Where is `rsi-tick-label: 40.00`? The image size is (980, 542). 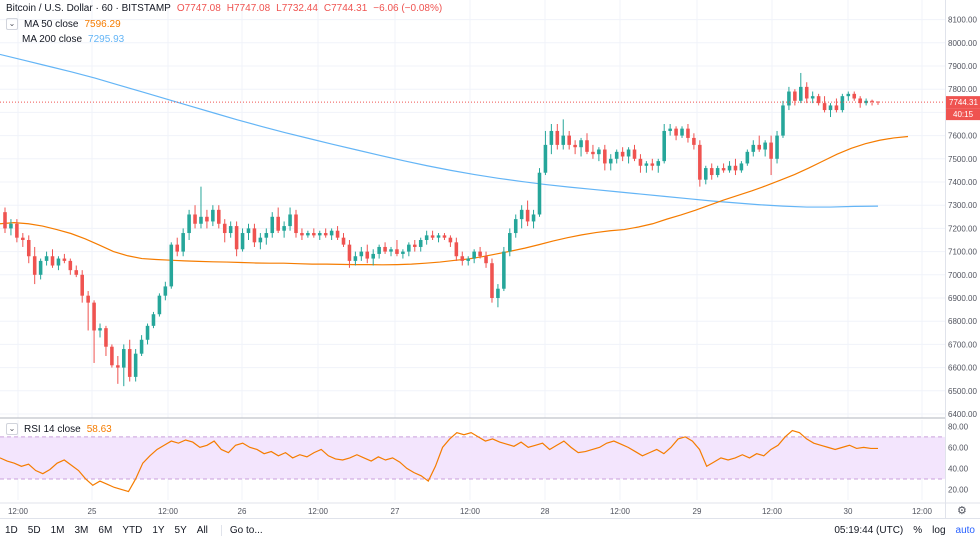
rsi-tick-label: 40.00 is located at coordinates (958, 468).